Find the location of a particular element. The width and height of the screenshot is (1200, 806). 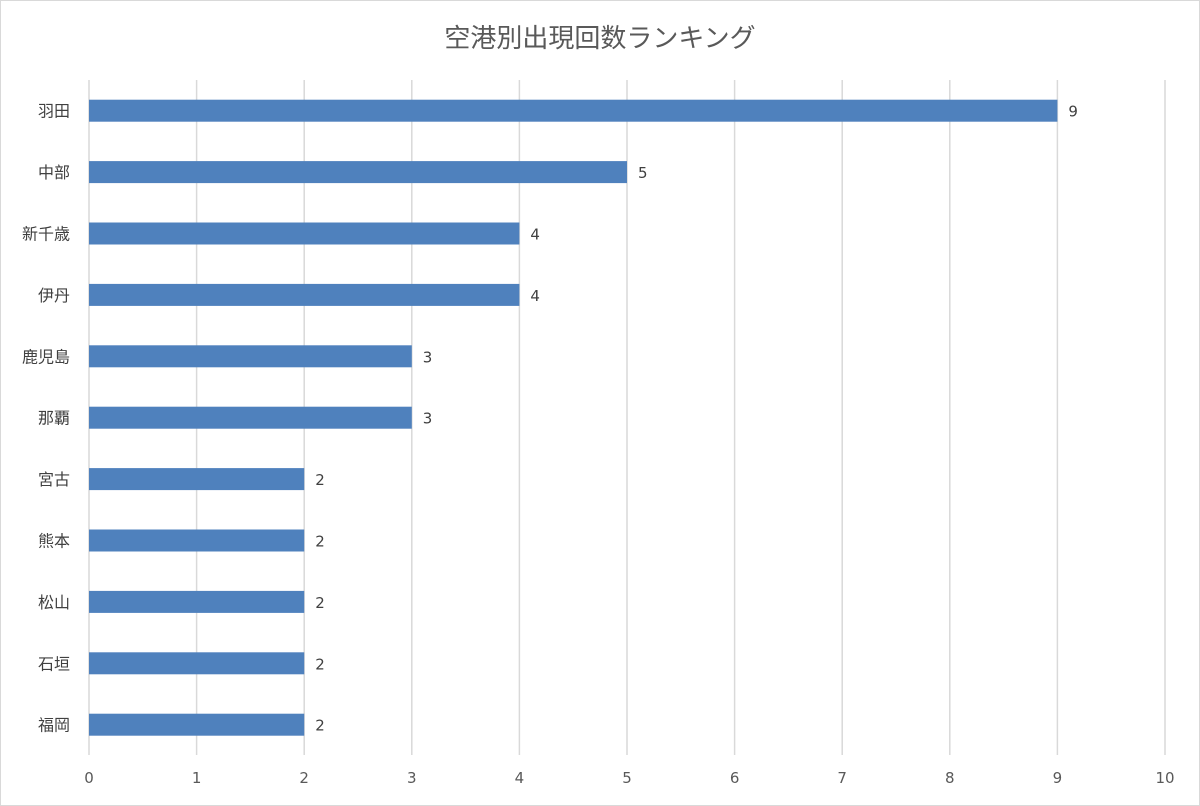

x-tick-label: 1 is located at coordinates (197, 778).